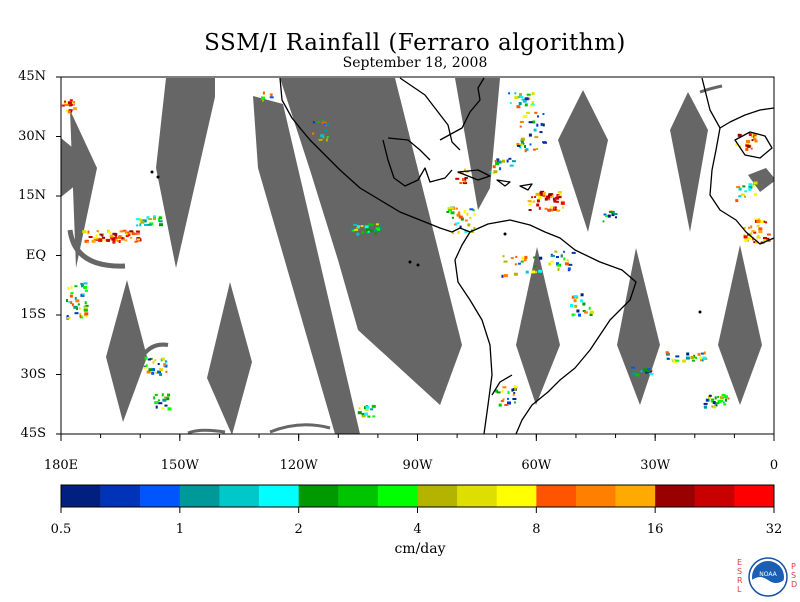 This screenshot has width=800, height=602. What do you see at coordinates (418, 265) in the screenshot?
I see `island` at bounding box center [418, 265].